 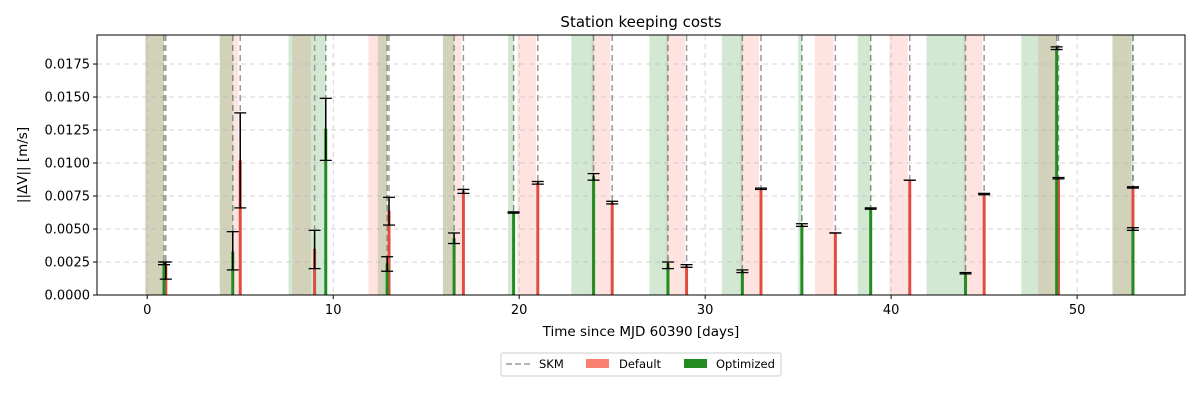 I want to click on y-tick-label: 0.0100, so click(x=68, y=164).